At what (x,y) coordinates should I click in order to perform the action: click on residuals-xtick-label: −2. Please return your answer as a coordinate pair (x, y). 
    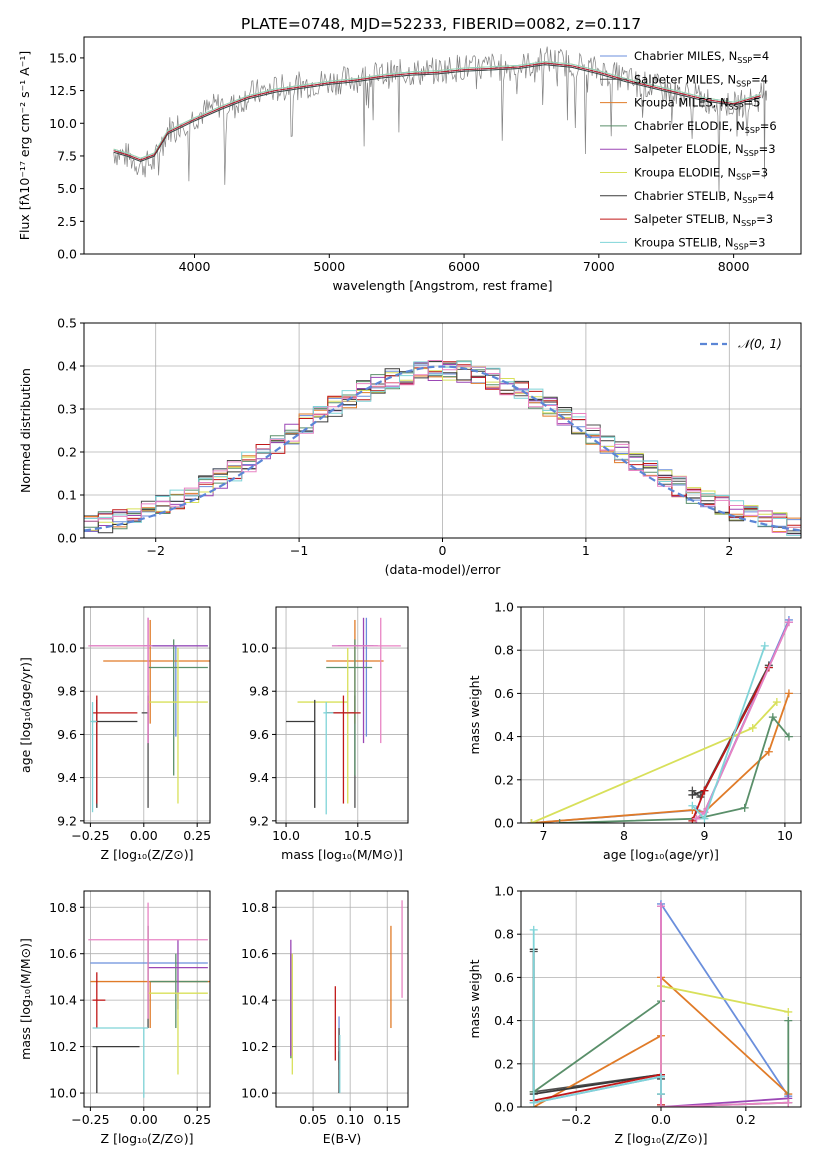
    Looking at the image, I should click on (155, 550).